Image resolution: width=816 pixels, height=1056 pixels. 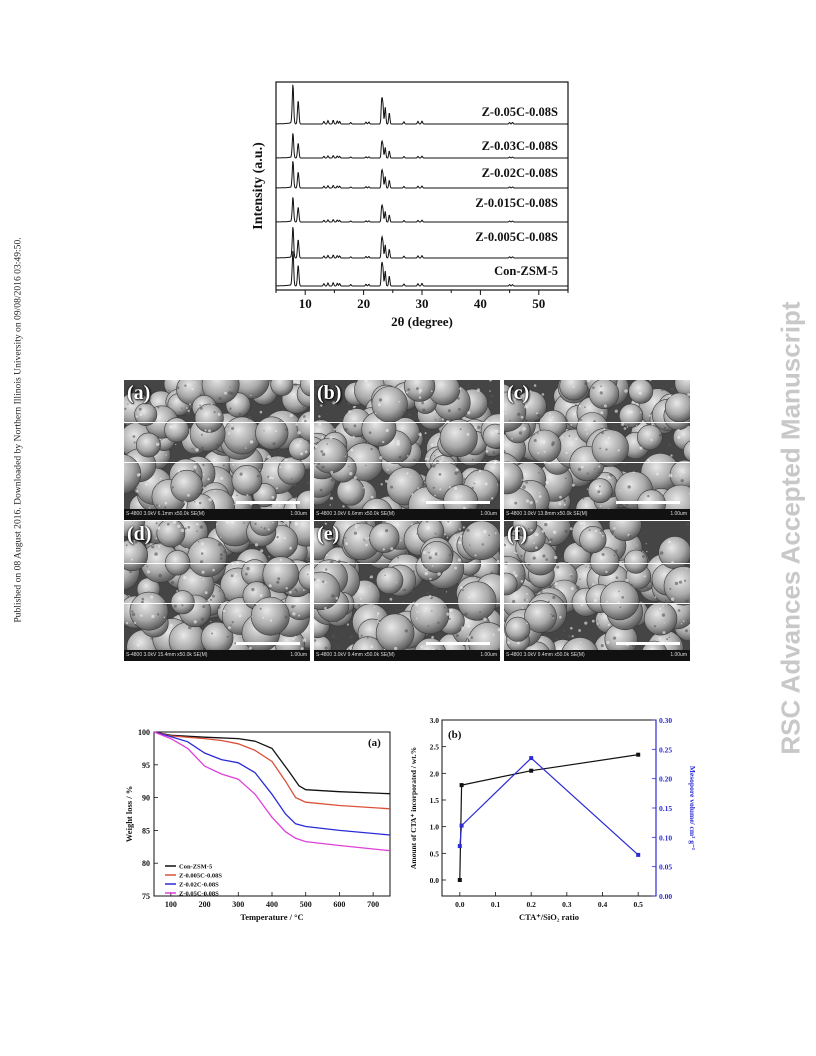 I want to click on tga-y-tick-label: 80, so click(x=146, y=863).